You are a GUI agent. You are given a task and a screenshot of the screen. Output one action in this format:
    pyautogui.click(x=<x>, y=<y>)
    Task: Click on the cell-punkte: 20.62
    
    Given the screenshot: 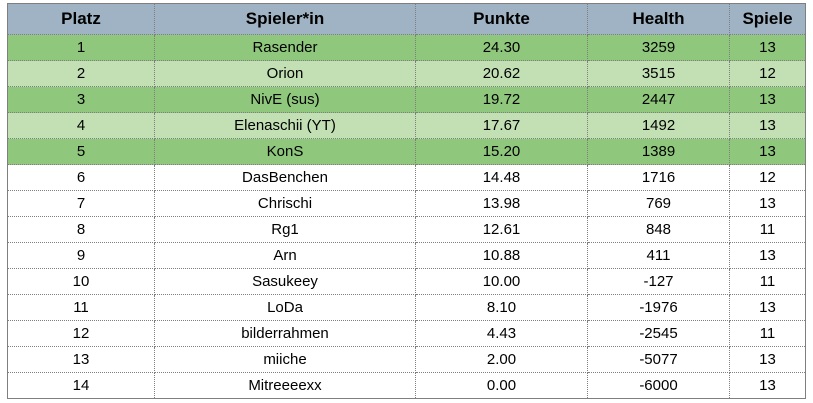 What is the action you would take?
    pyautogui.click(x=501, y=73)
    